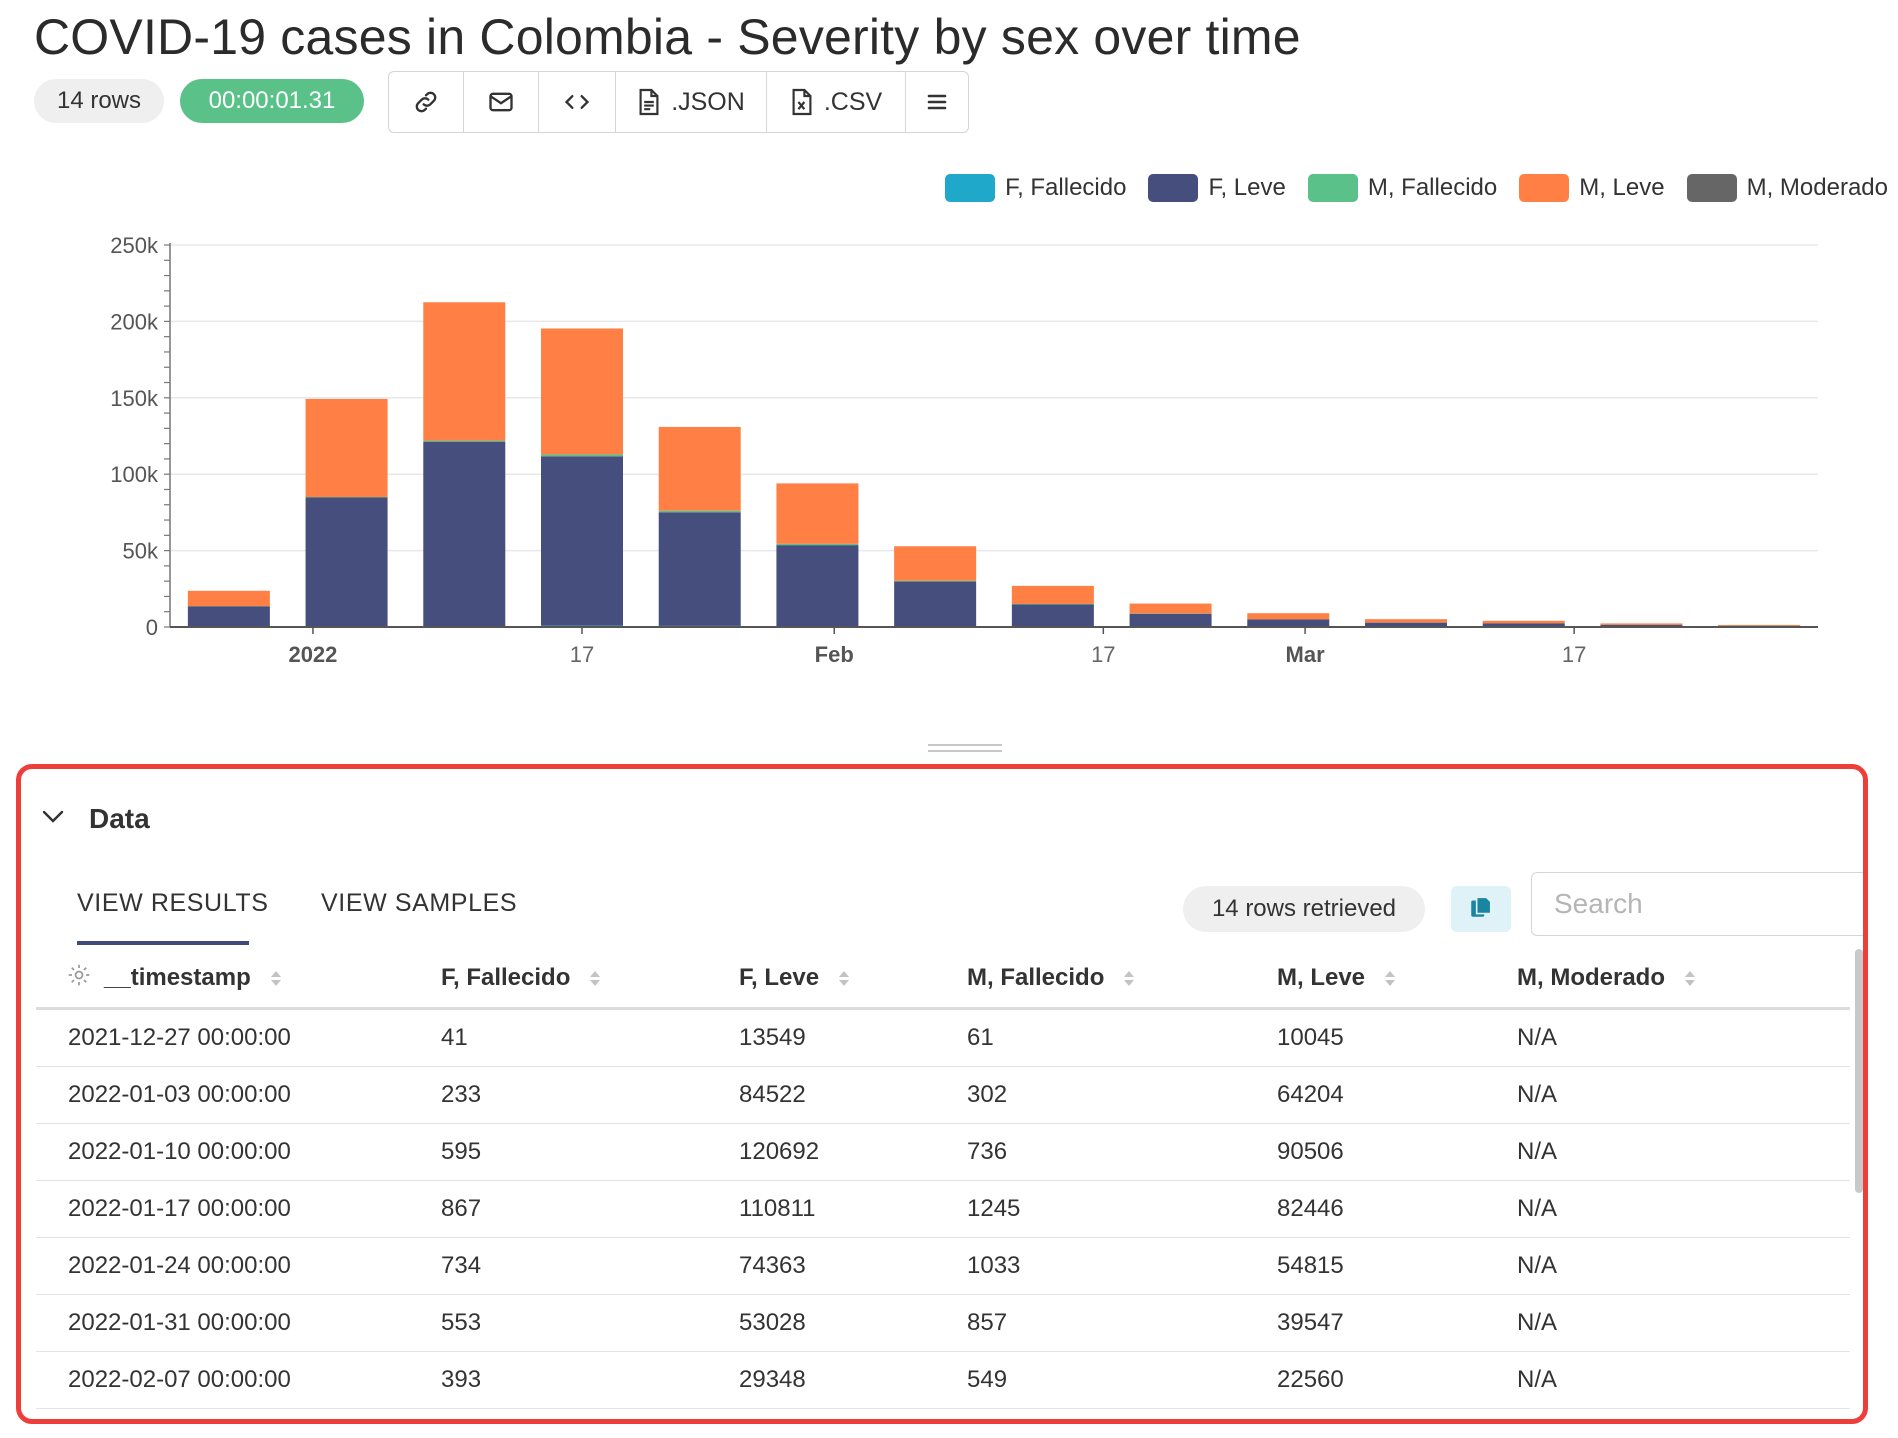  I want to click on cell-value: 10045, so click(1397, 1037).